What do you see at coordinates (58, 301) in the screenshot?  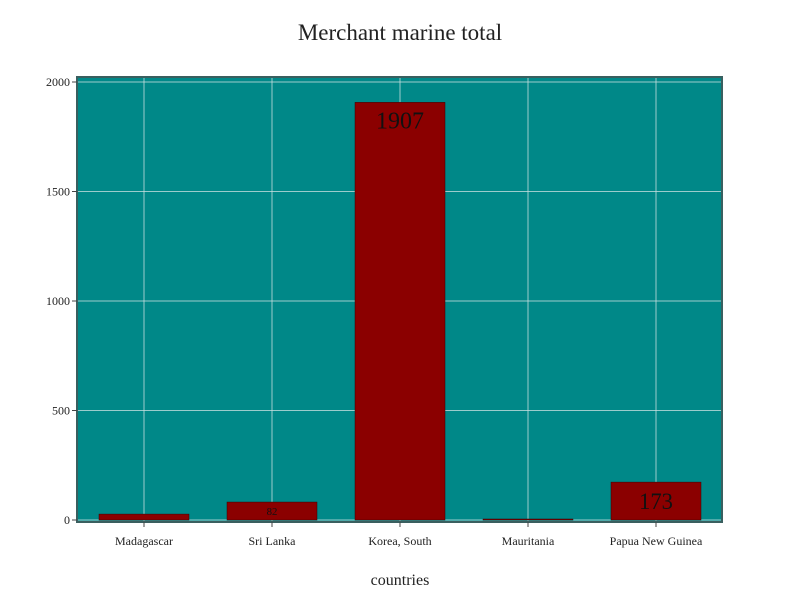 I see `y-tick-label: 1000` at bounding box center [58, 301].